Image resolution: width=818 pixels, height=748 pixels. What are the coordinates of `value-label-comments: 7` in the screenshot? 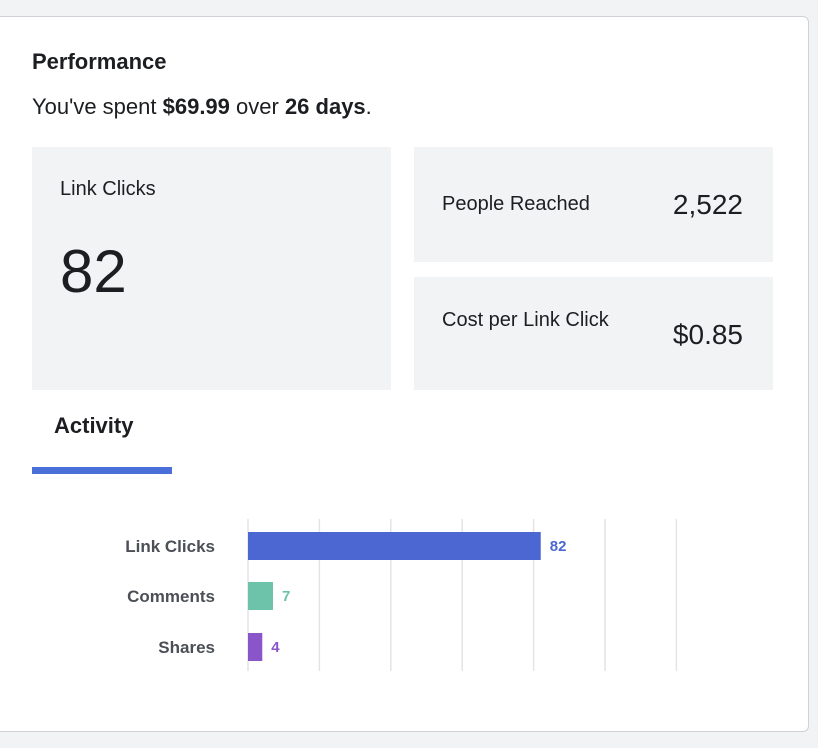 It's located at (286, 596).